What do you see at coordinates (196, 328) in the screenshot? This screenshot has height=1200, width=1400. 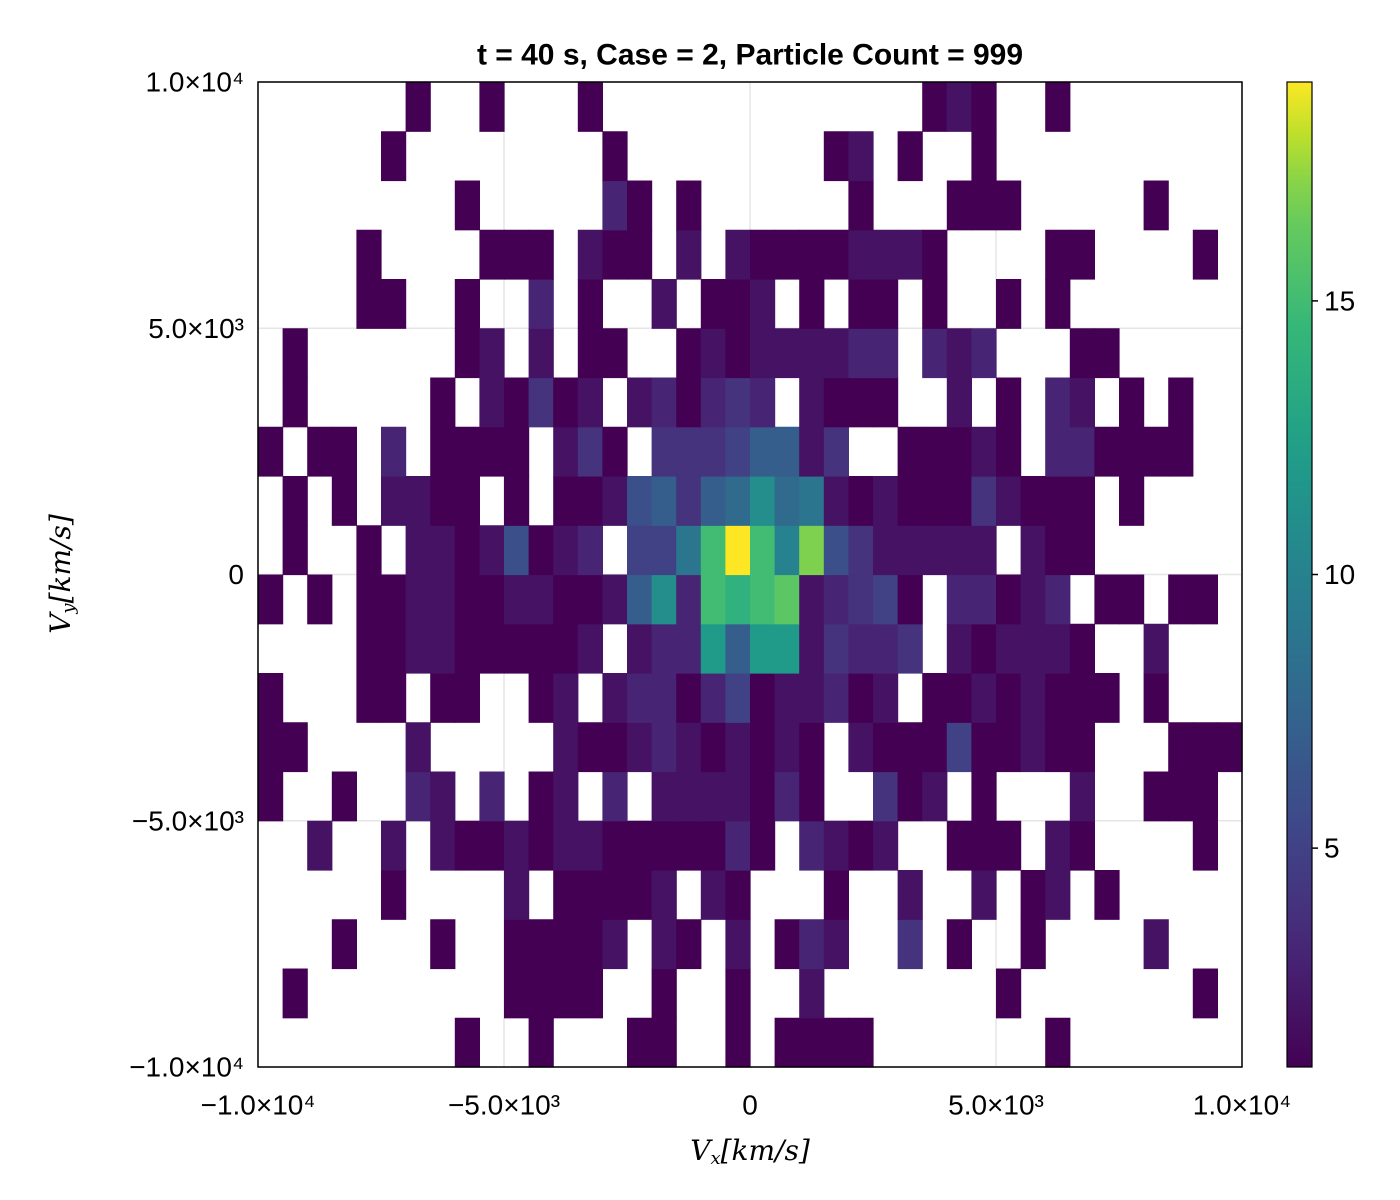 I see `y-tick-label: 5.0×10³` at bounding box center [196, 328].